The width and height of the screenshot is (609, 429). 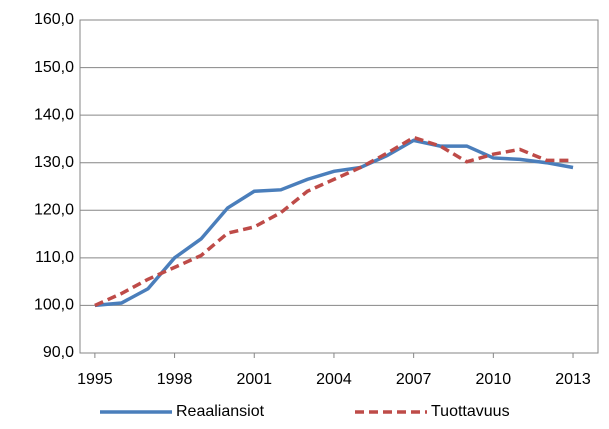 I want to click on y-tick-label: 100,0, so click(x=54, y=305).